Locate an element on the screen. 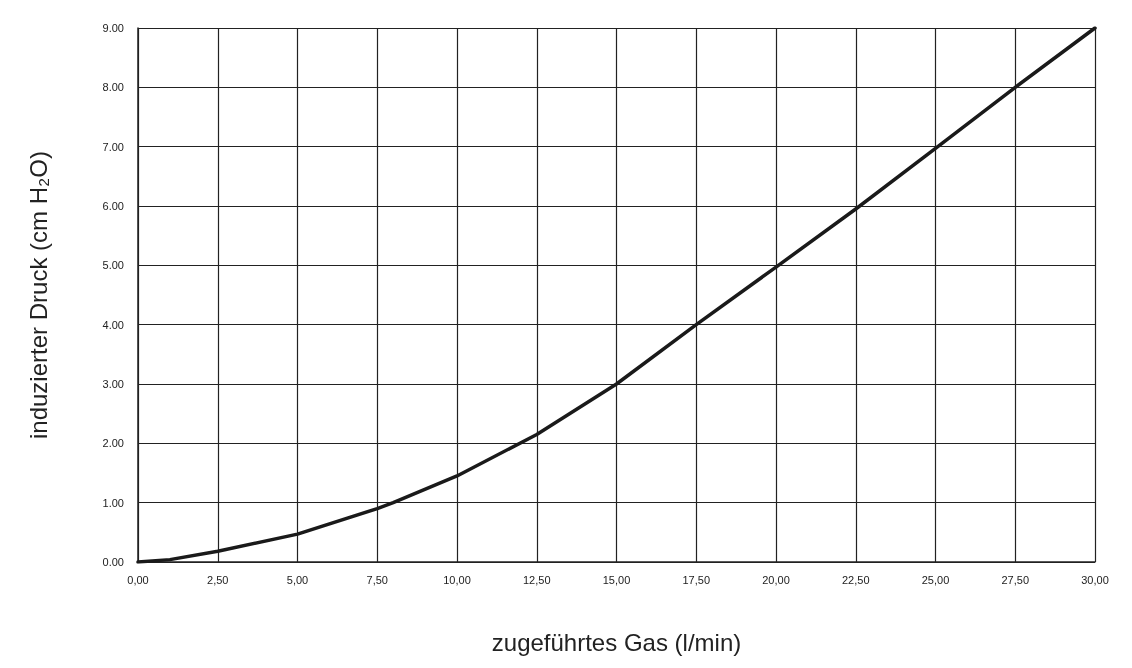 The width and height of the screenshot is (1132, 668). x-tick-label: 5,00 is located at coordinates (297, 579).